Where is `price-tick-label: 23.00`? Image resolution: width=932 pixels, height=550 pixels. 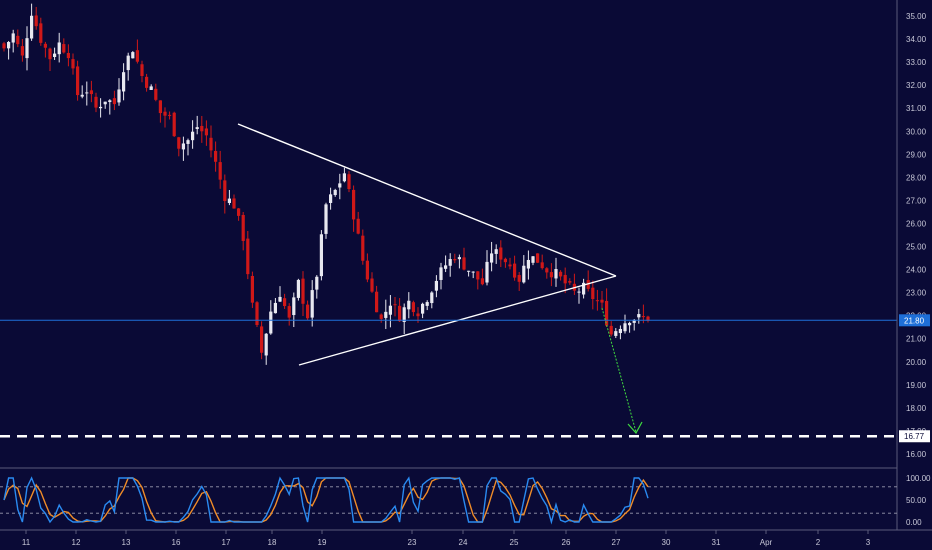
price-tick-label: 23.00 is located at coordinates (916, 293).